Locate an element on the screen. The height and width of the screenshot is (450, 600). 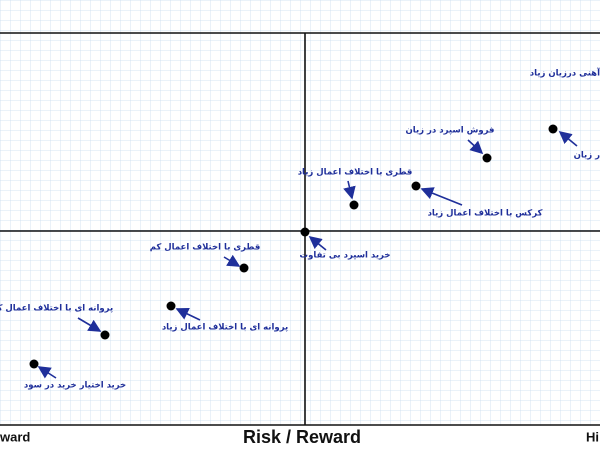
axis-band is located at coordinates (300, 438).